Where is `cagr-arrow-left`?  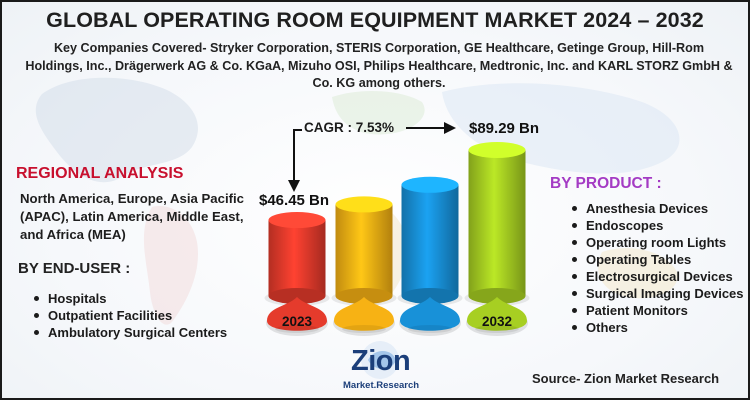 cagr-arrow-left is located at coordinates (297, 158).